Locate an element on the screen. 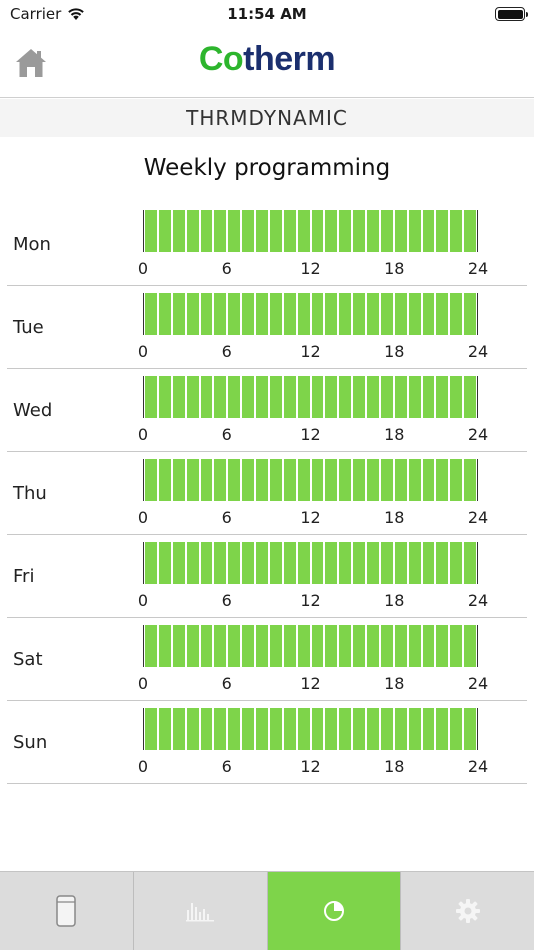 Image resolution: width=534 pixels, height=950 pixels. day-row-thu: Thu 0 6 12 18 24 is located at coordinates (267, 493).